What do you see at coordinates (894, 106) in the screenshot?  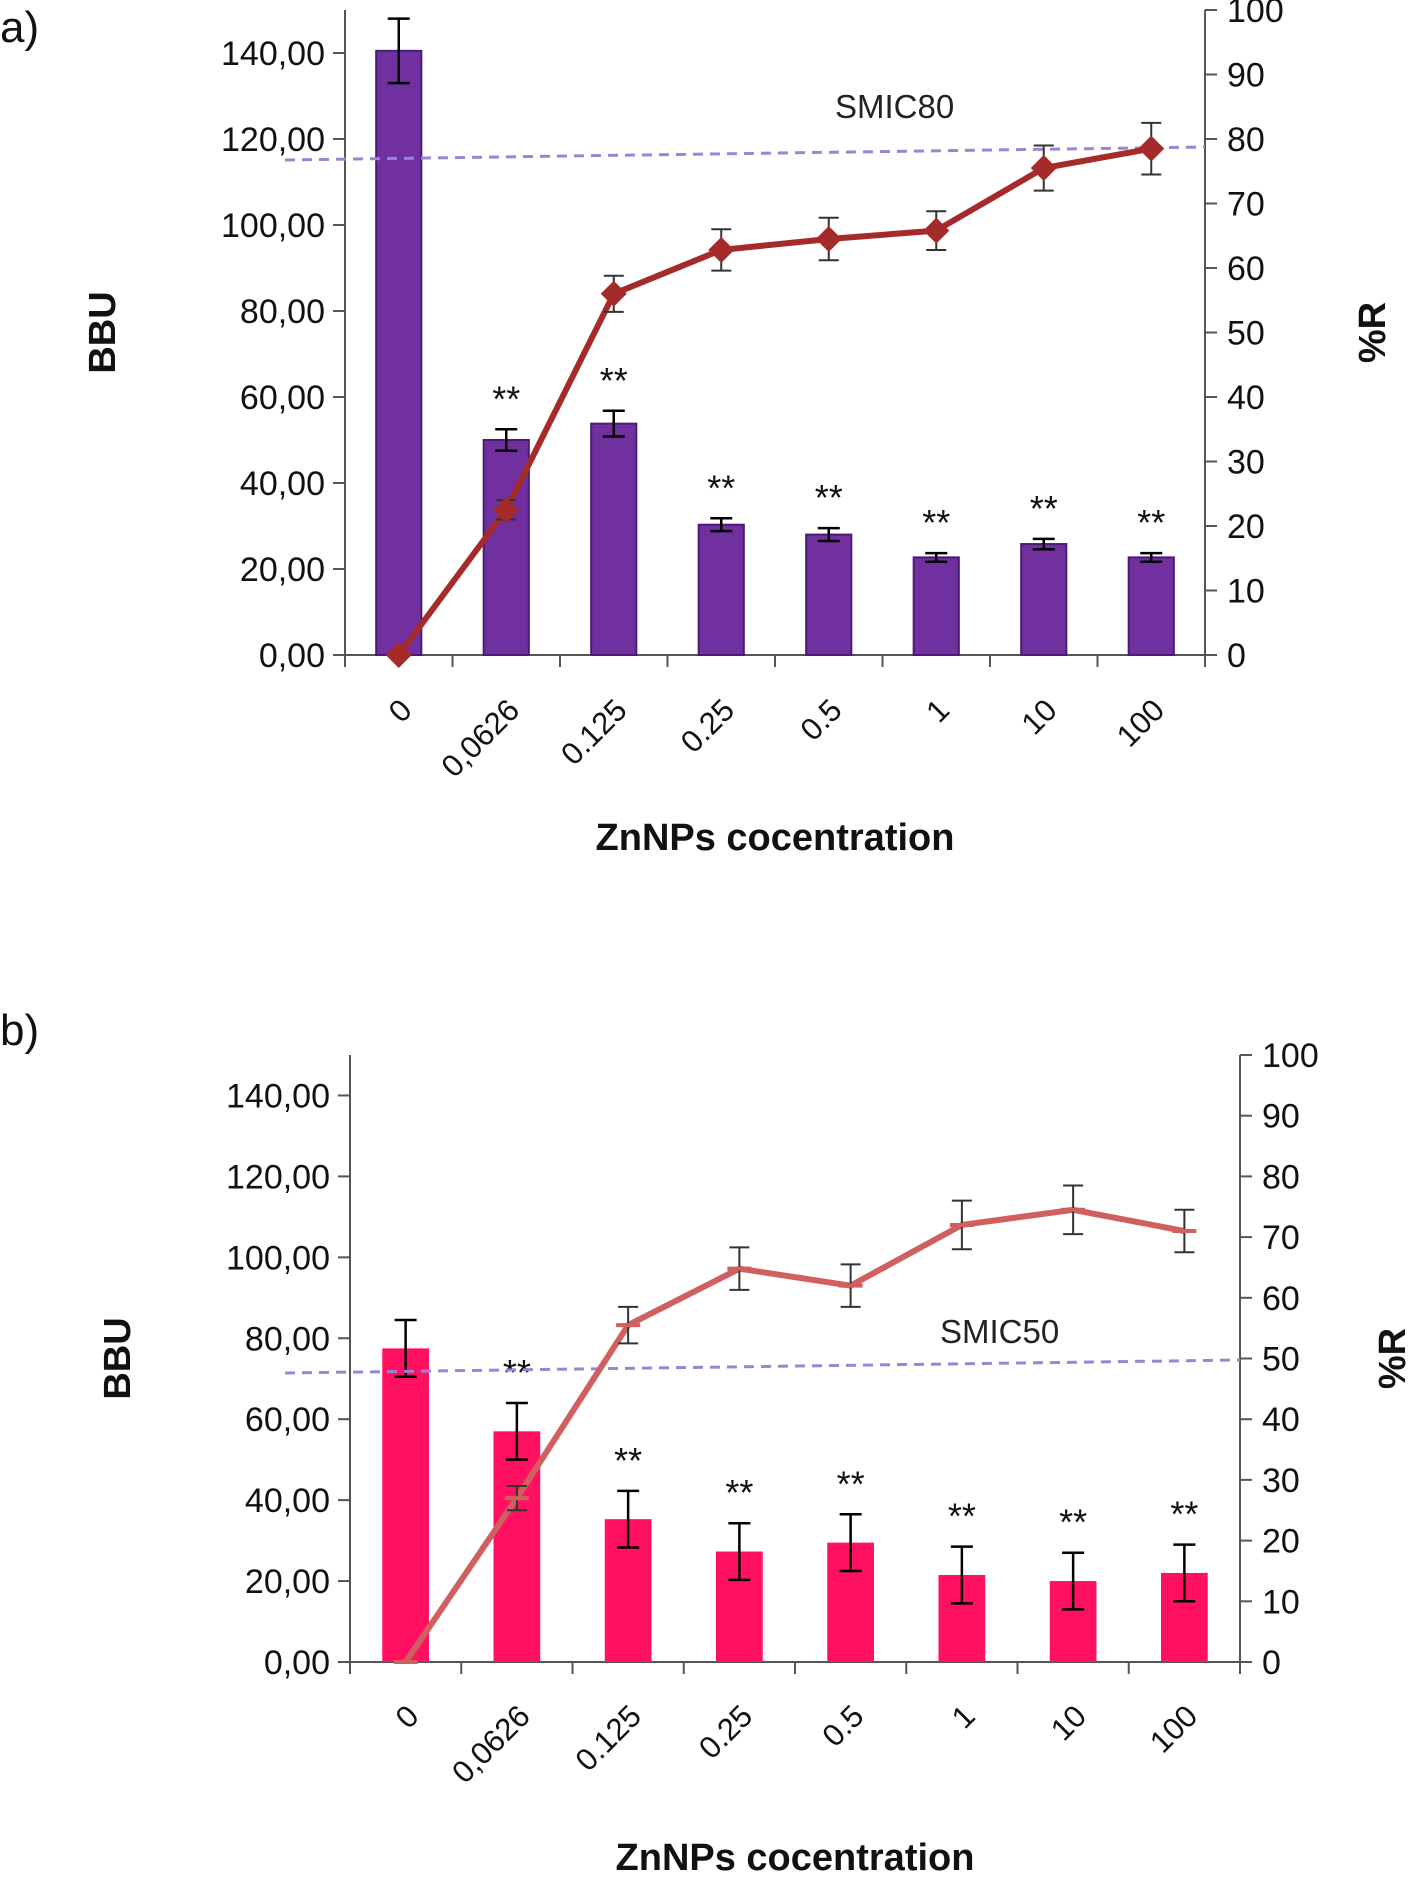 I see `reference-line-label: SMIC80` at bounding box center [894, 106].